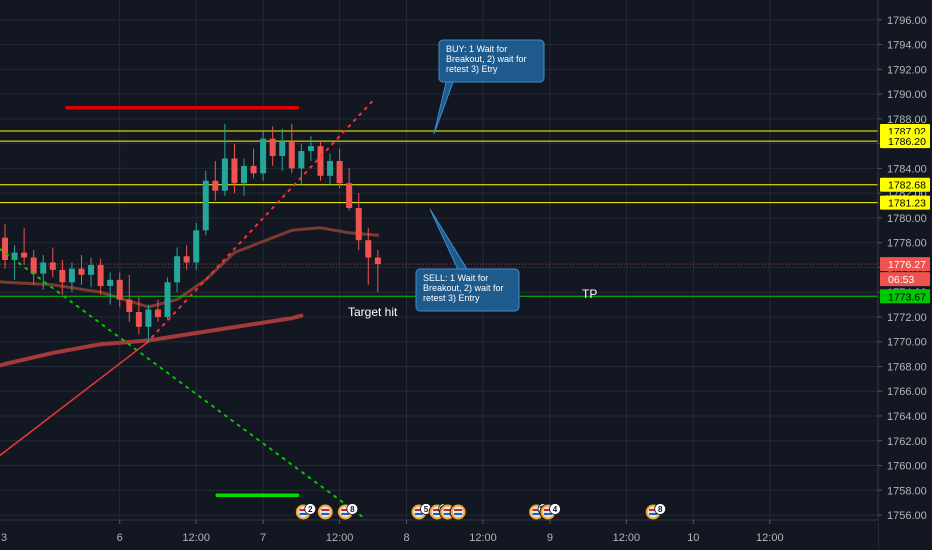 The width and height of the screenshot is (932, 550). Describe the element at coordinates (373, 312) in the screenshot. I see `target-hit-label: Target hit` at that location.